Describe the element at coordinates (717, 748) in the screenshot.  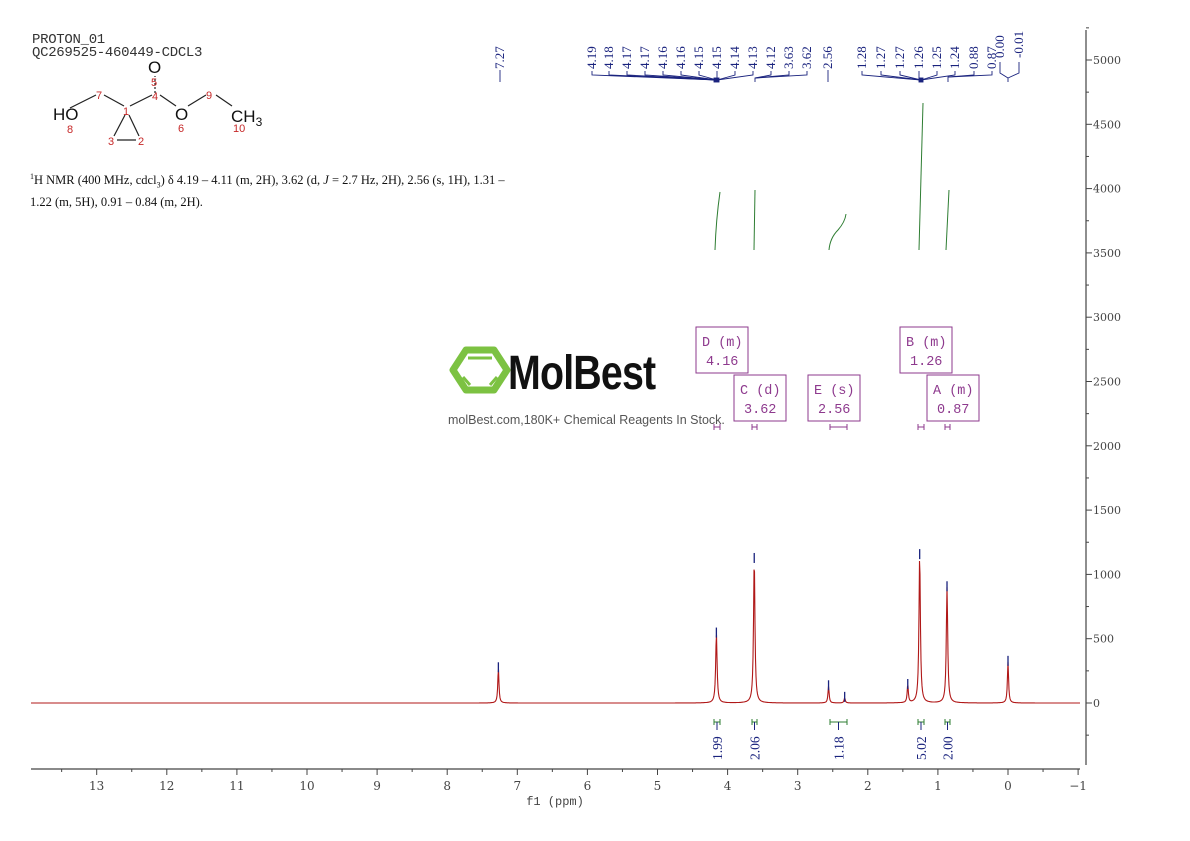
I see `svg-text: 1.99` at that location.